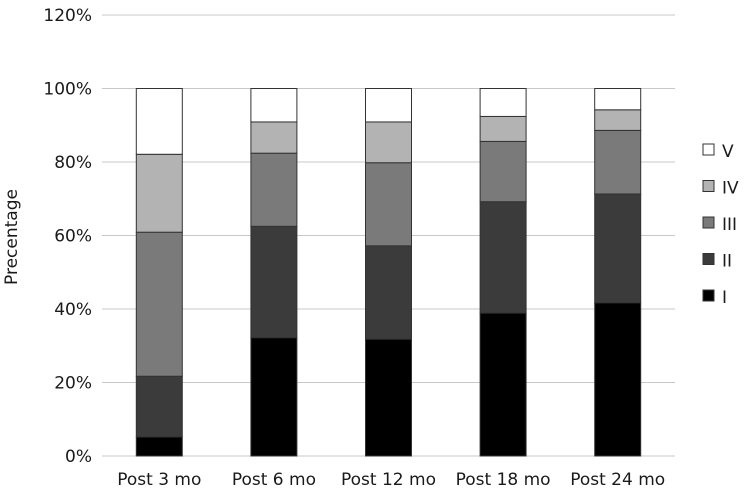 This screenshot has width=756, height=492. I want to click on y-tick-label: 20%, so click(73, 384).